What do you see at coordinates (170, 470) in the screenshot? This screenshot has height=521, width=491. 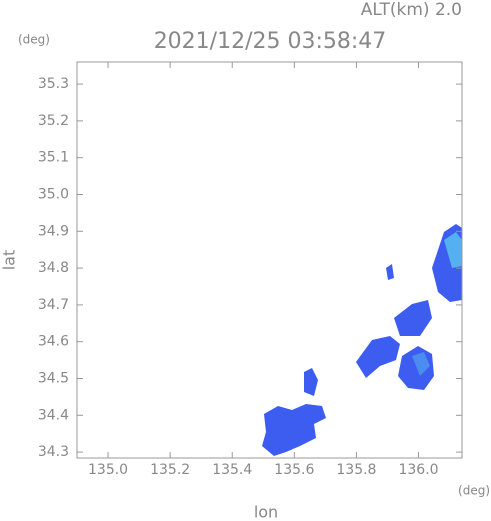 I see `x-tick-label: 135.2` at bounding box center [170, 470].